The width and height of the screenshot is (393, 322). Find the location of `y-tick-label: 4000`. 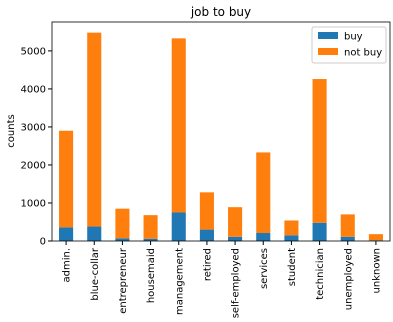

y-tick-label: 4000 is located at coordinates (33, 89).